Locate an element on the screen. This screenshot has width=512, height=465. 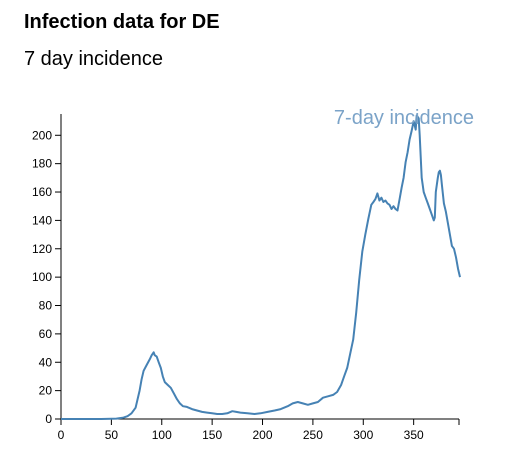
x-tick-label-50: 50 is located at coordinates (112, 435).